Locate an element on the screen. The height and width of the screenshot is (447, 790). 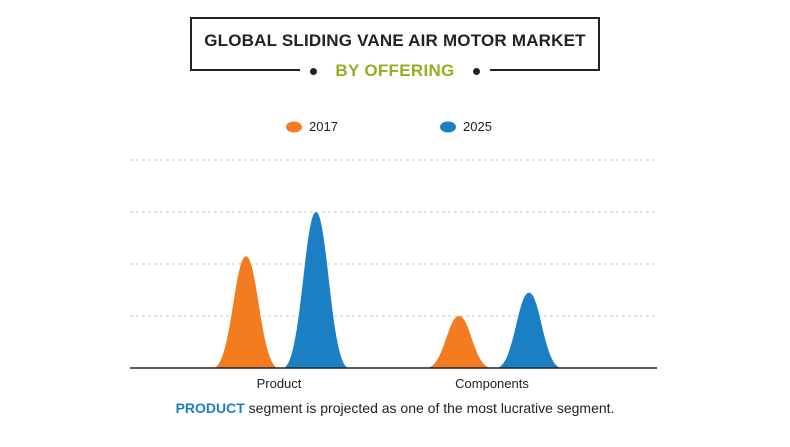
subtitle-left-dot is located at coordinates (313, 71).